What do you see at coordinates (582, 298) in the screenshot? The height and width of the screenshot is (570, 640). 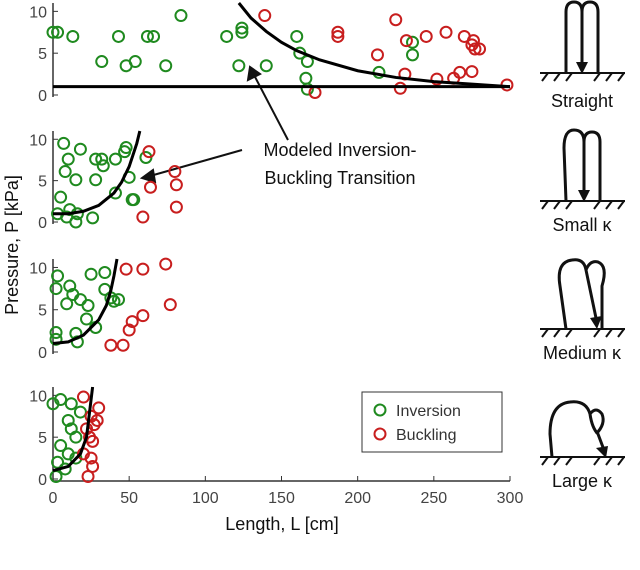 I see `diagram-medium` at bounding box center [582, 298].